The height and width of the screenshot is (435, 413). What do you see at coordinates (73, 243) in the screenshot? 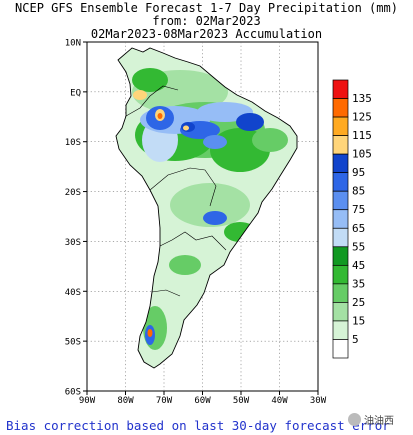
I see `lat-label: 30S` at bounding box center [73, 243].